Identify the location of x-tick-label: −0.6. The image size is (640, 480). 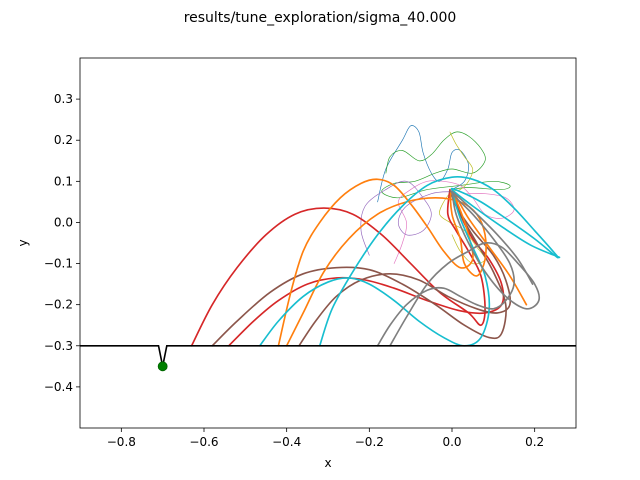
(203, 442).